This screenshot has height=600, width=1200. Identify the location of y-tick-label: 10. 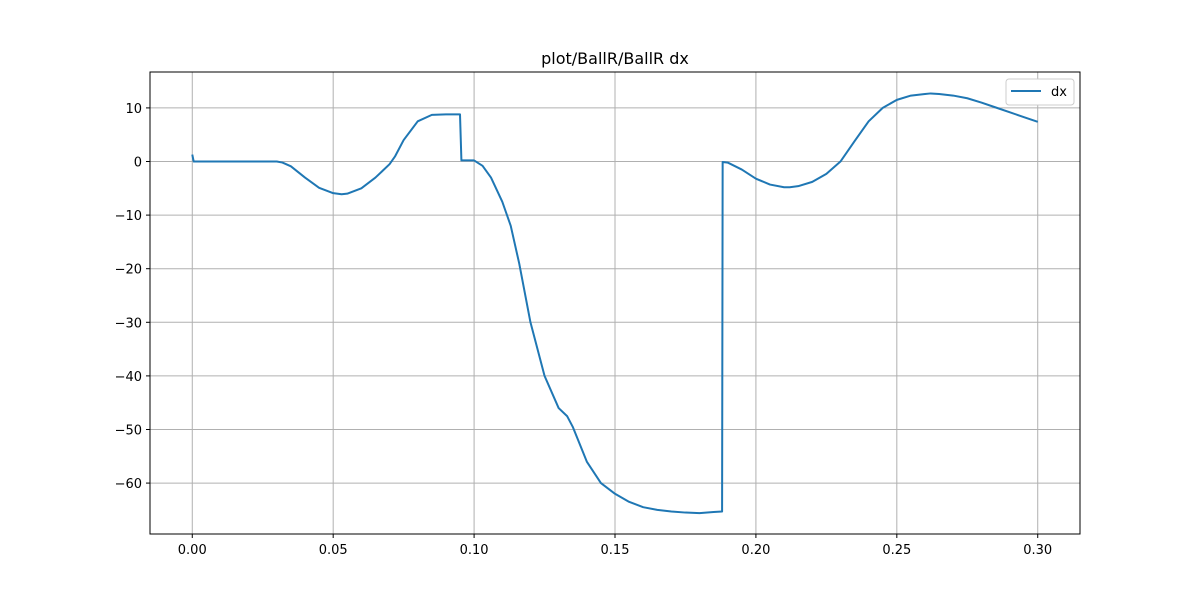
(133, 109).